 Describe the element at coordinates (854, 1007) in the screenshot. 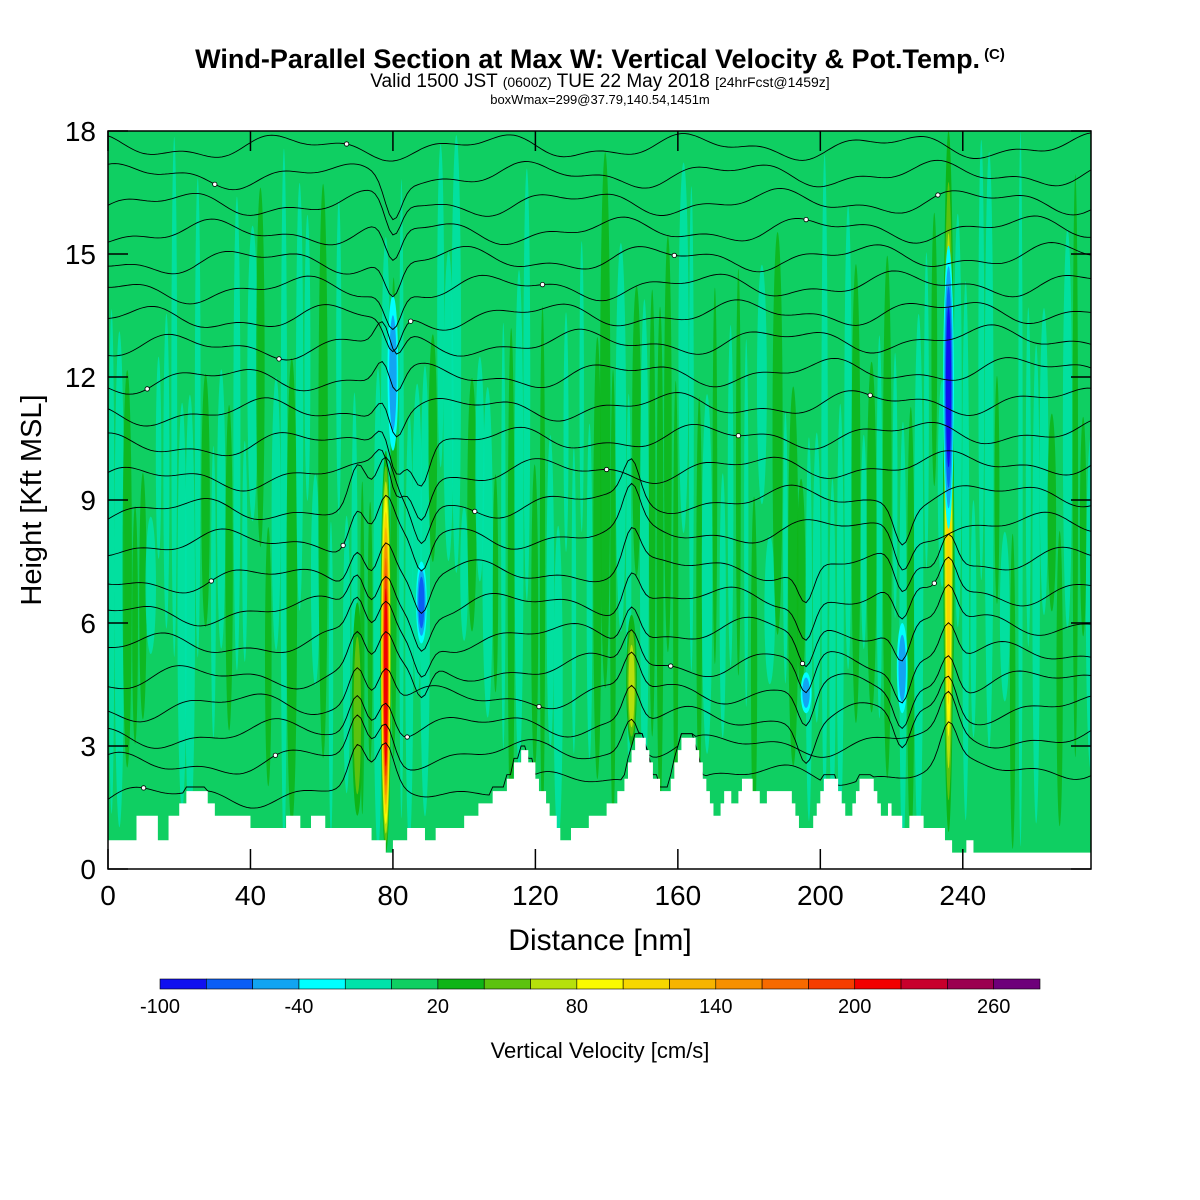

I see `colorbar-tick-label: 200` at that location.